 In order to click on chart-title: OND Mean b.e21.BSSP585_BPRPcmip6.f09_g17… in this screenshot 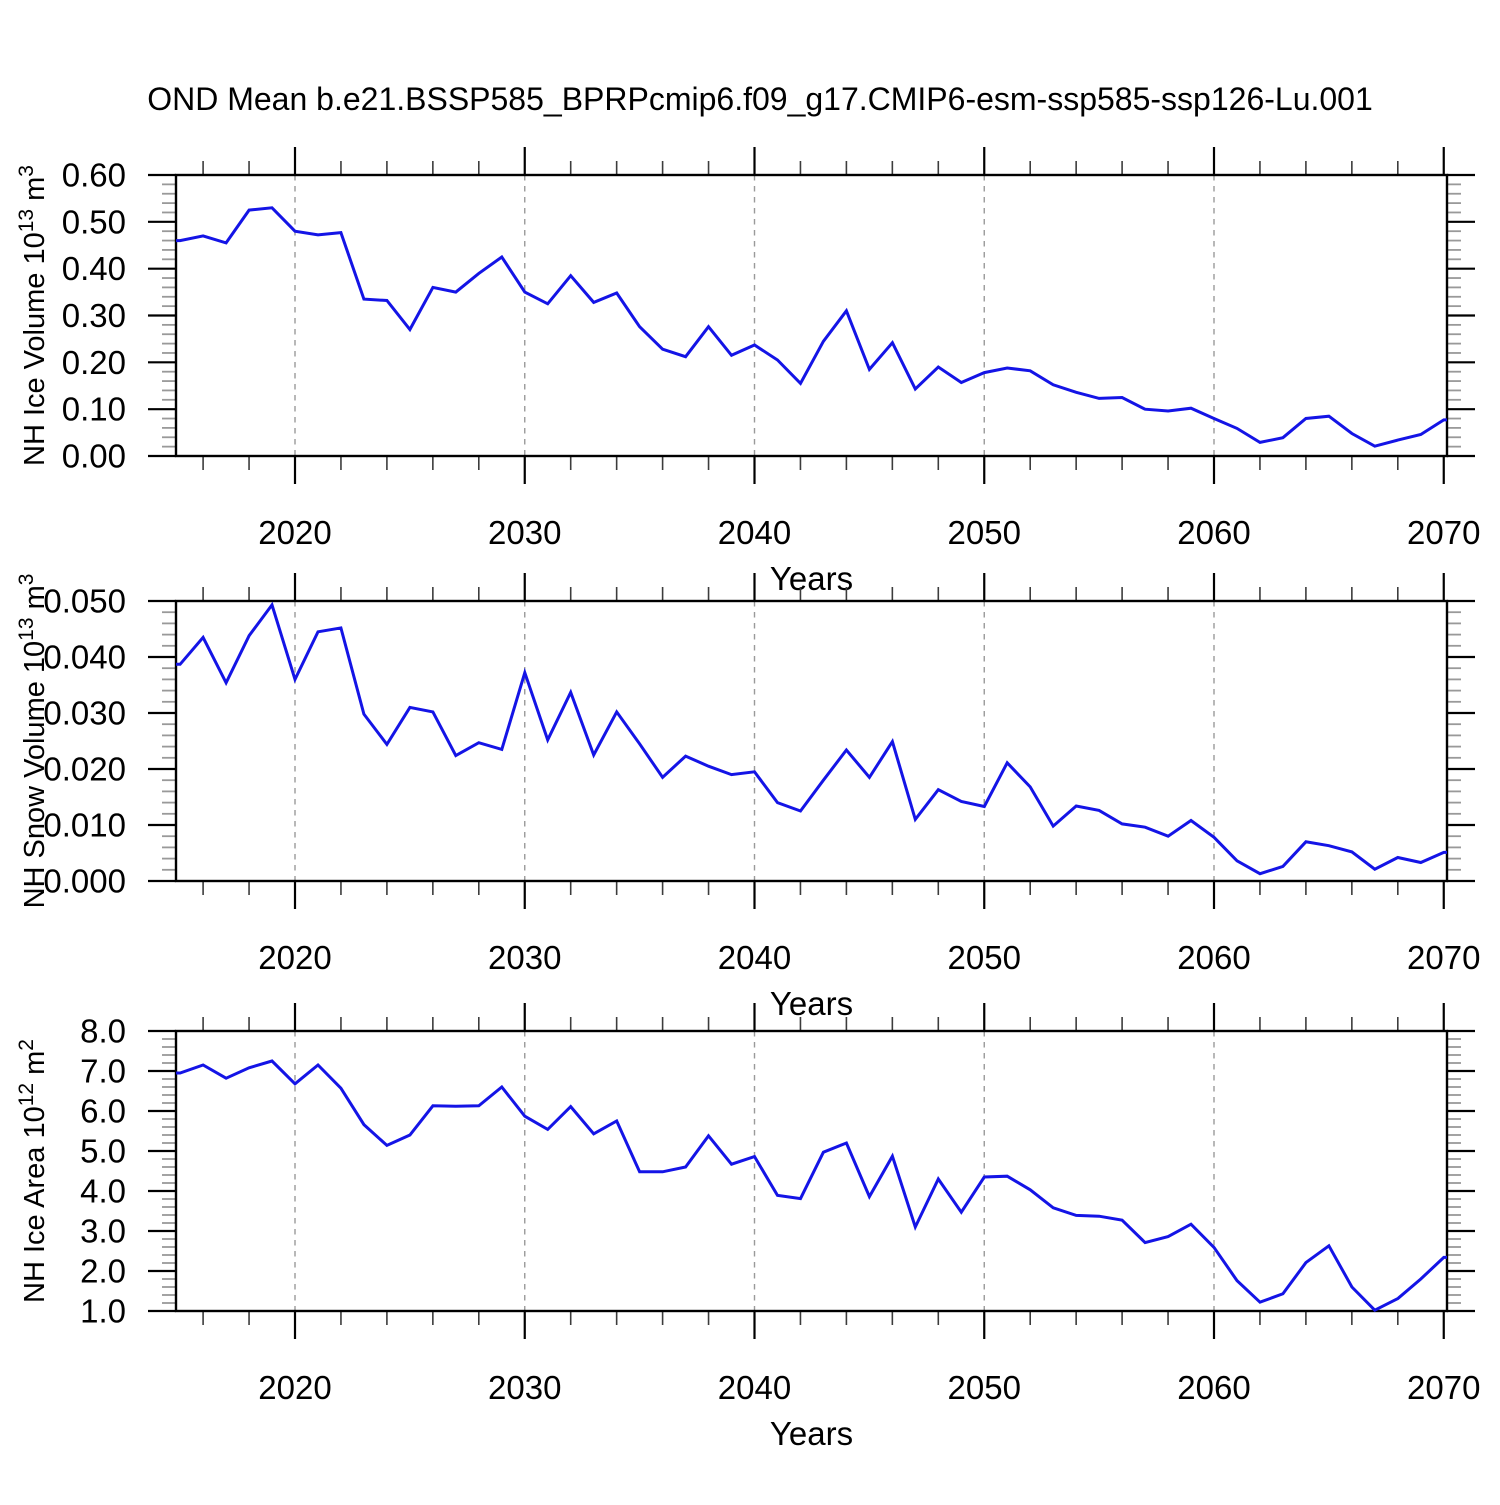, I will do `click(760, 99)`.